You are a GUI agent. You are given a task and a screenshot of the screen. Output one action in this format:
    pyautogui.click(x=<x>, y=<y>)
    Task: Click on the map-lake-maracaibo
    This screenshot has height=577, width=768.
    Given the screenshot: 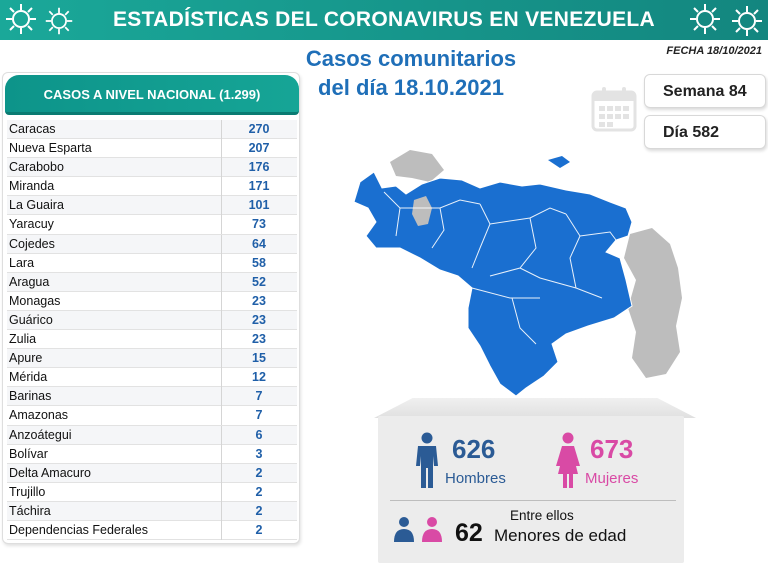 What is the action you would take?
    pyautogui.click(x=422, y=211)
    